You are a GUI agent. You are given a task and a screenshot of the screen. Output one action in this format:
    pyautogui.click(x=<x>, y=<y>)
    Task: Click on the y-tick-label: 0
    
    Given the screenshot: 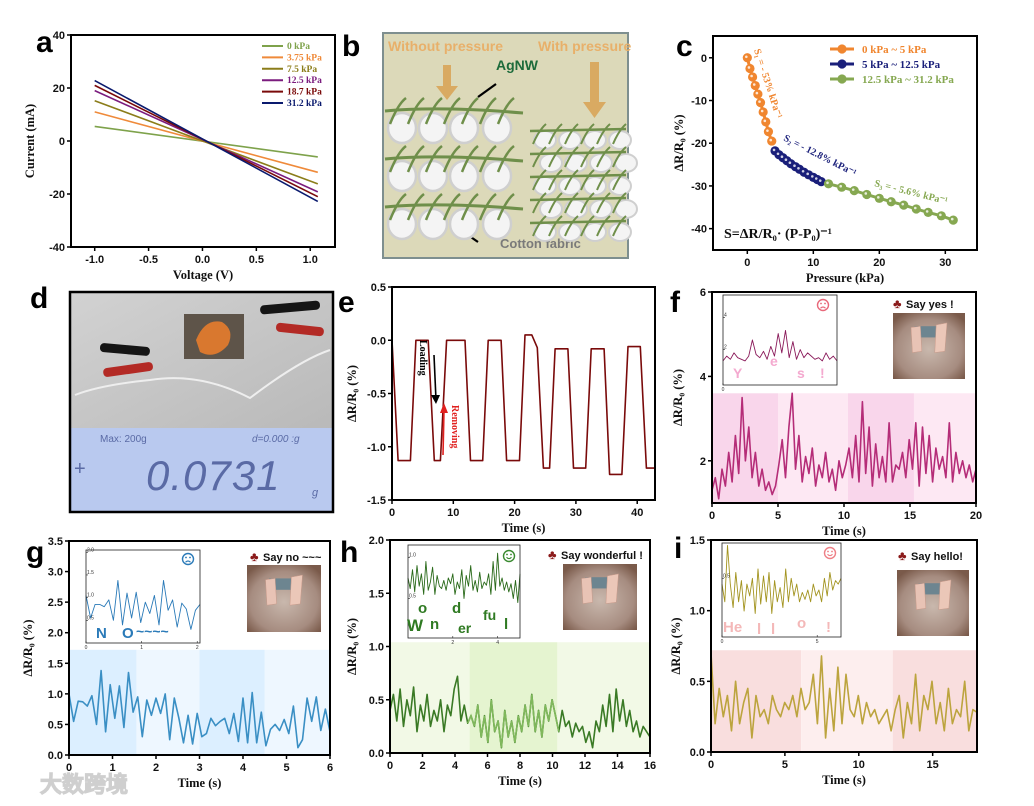 What is the action you would take?
    pyautogui.click(x=62, y=142)
    